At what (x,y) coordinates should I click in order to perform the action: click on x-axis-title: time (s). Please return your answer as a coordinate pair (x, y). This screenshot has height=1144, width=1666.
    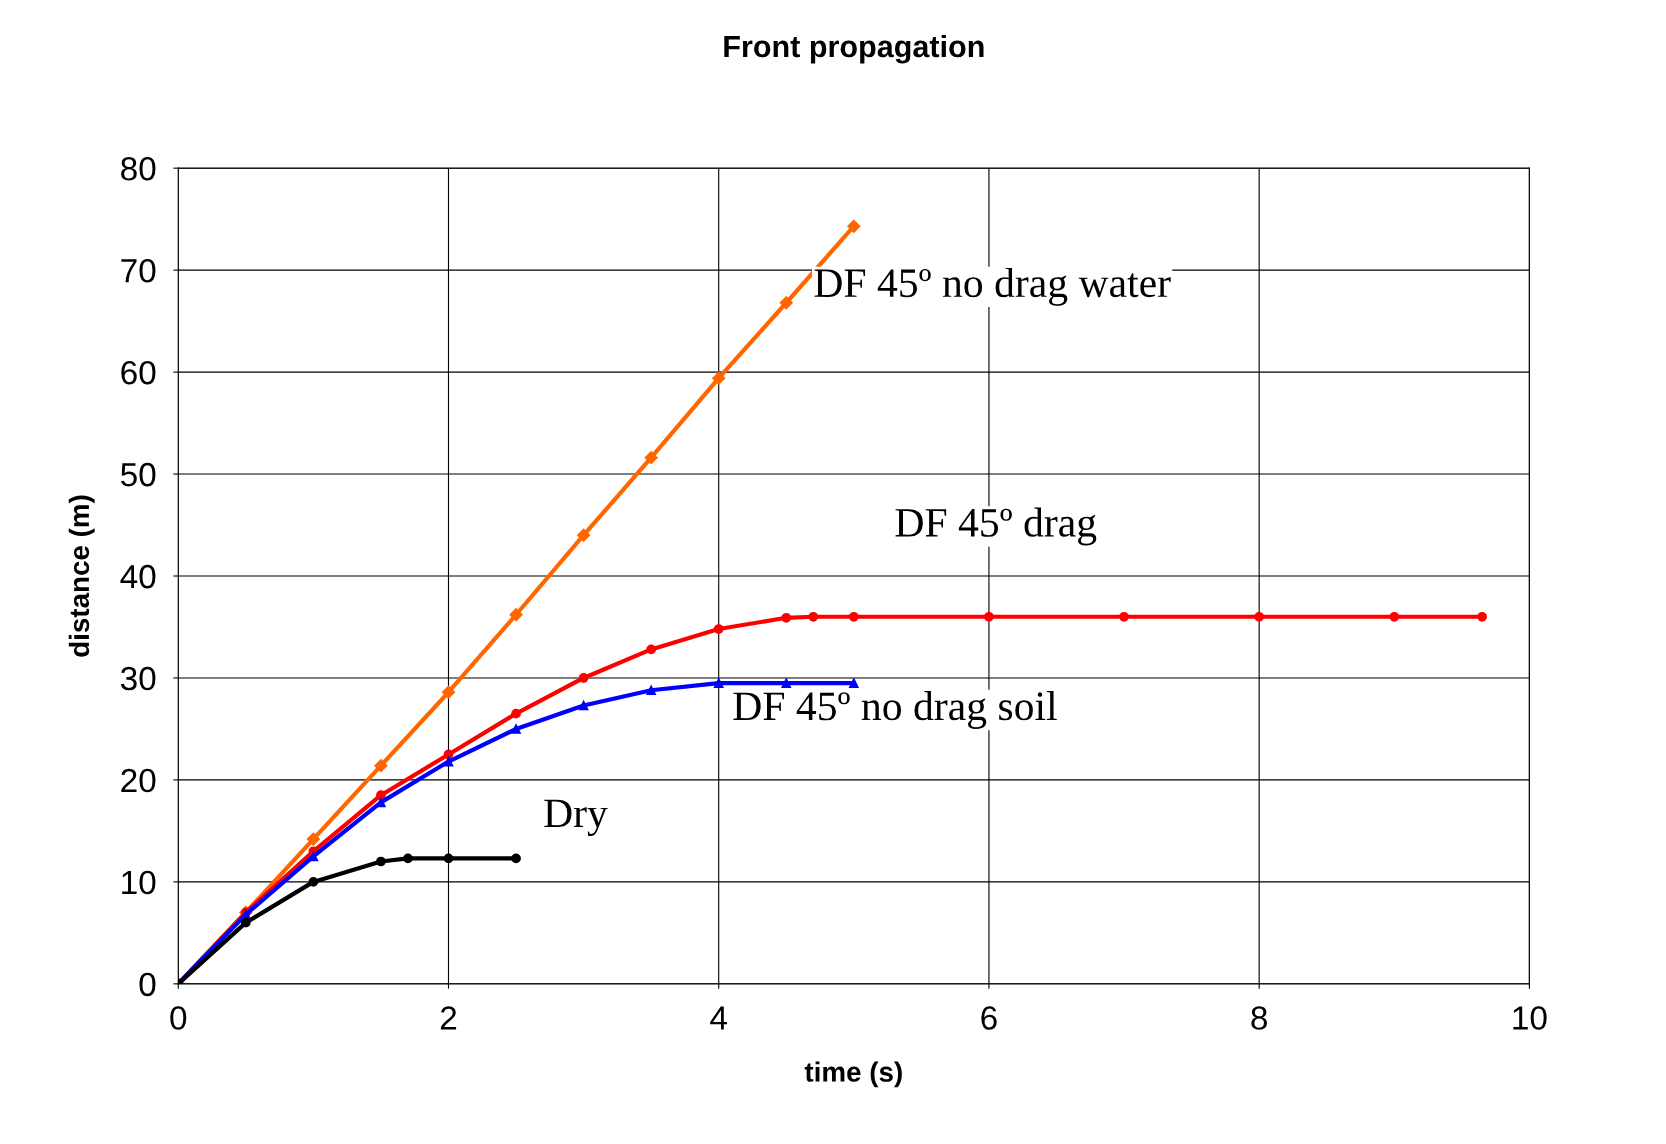
    Looking at the image, I should click on (853, 1074).